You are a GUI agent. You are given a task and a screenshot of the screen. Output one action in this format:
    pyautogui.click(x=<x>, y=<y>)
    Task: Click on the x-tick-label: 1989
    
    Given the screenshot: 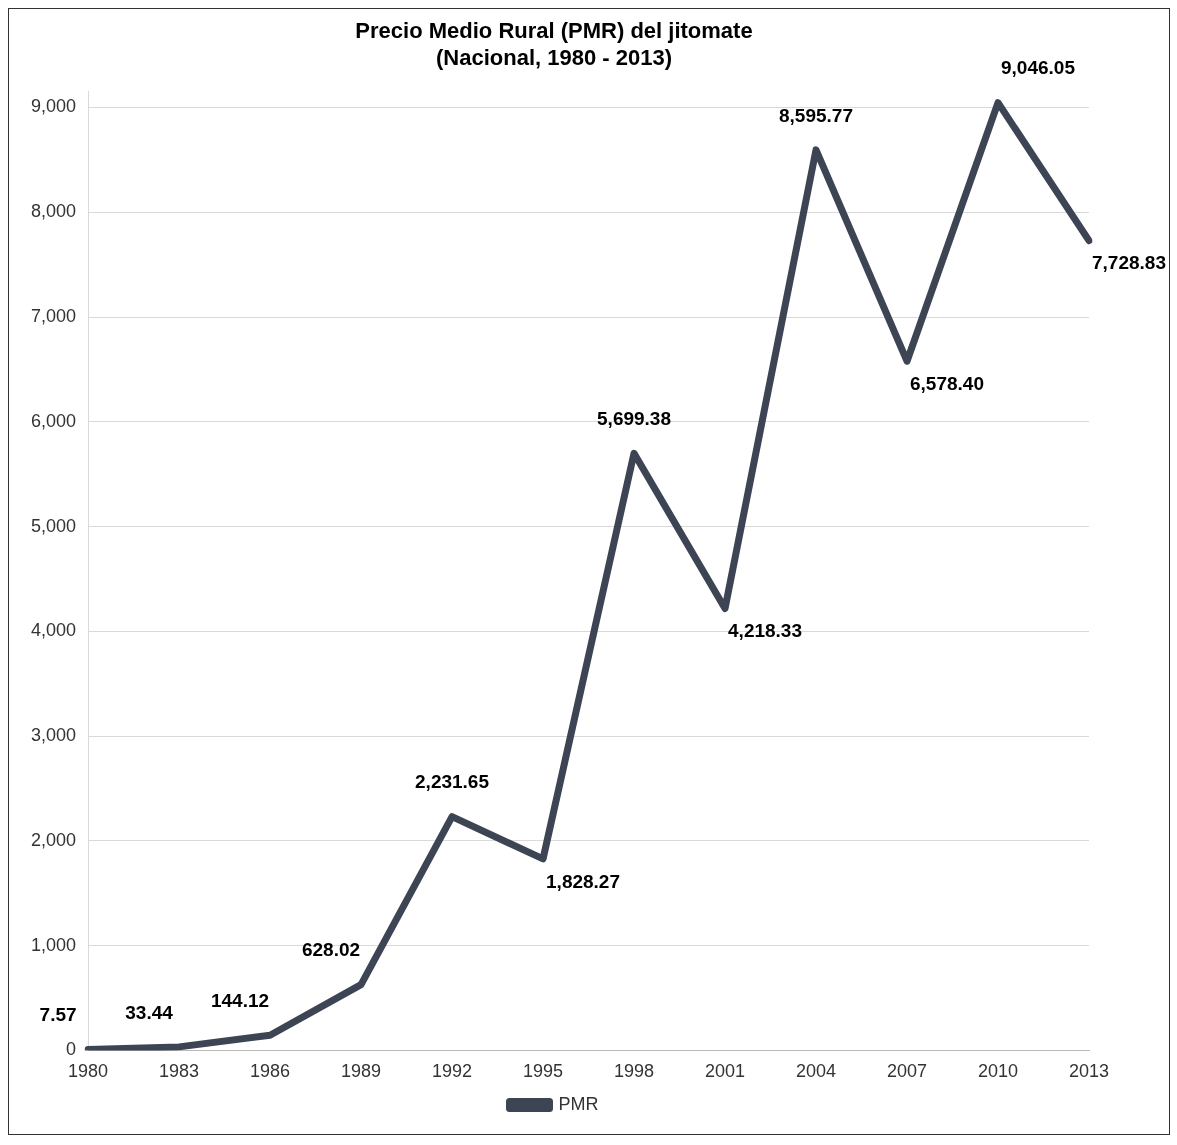 What is the action you would take?
    pyautogui.click(x=361, y=1071)
    